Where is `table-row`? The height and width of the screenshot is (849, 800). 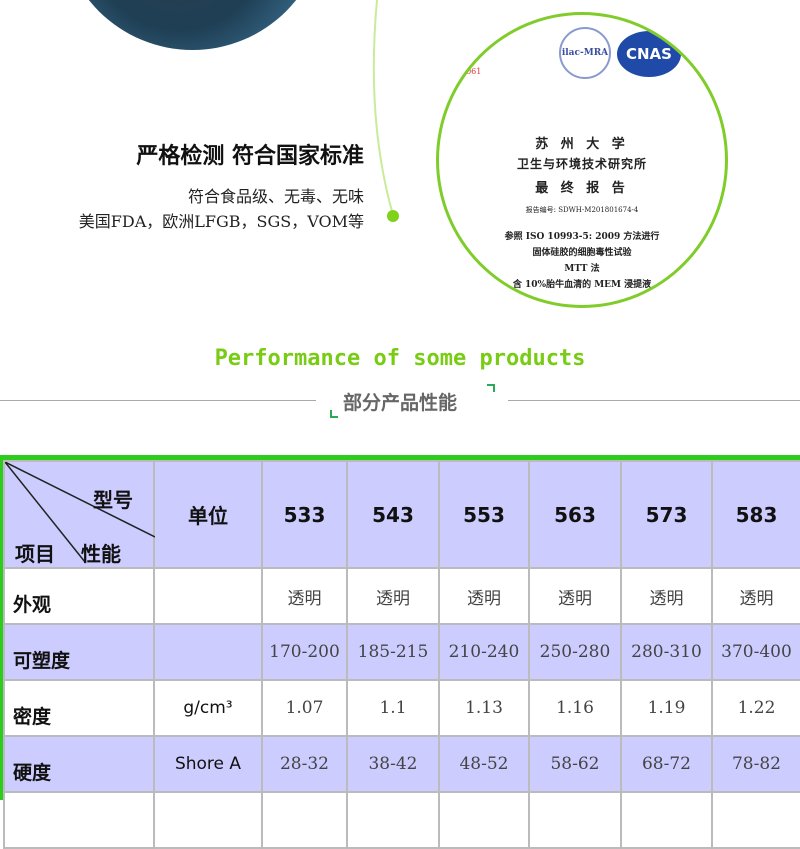
table-row is located at coordinates (401, 820).